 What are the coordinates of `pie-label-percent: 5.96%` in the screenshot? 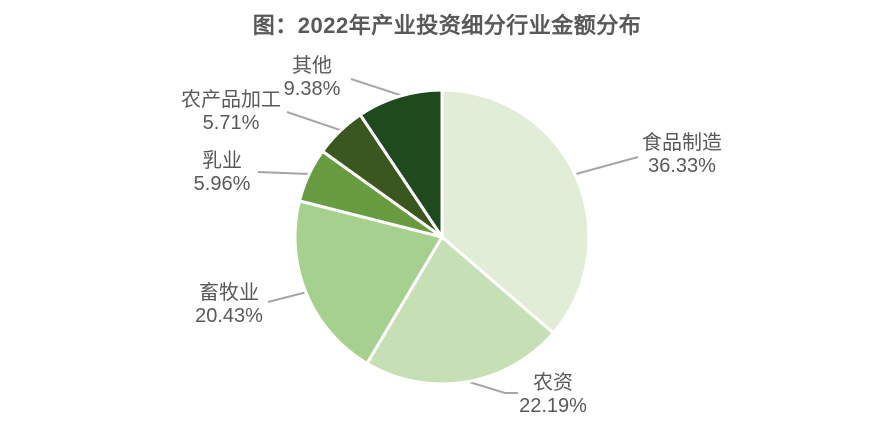 It's located at (222, 184).